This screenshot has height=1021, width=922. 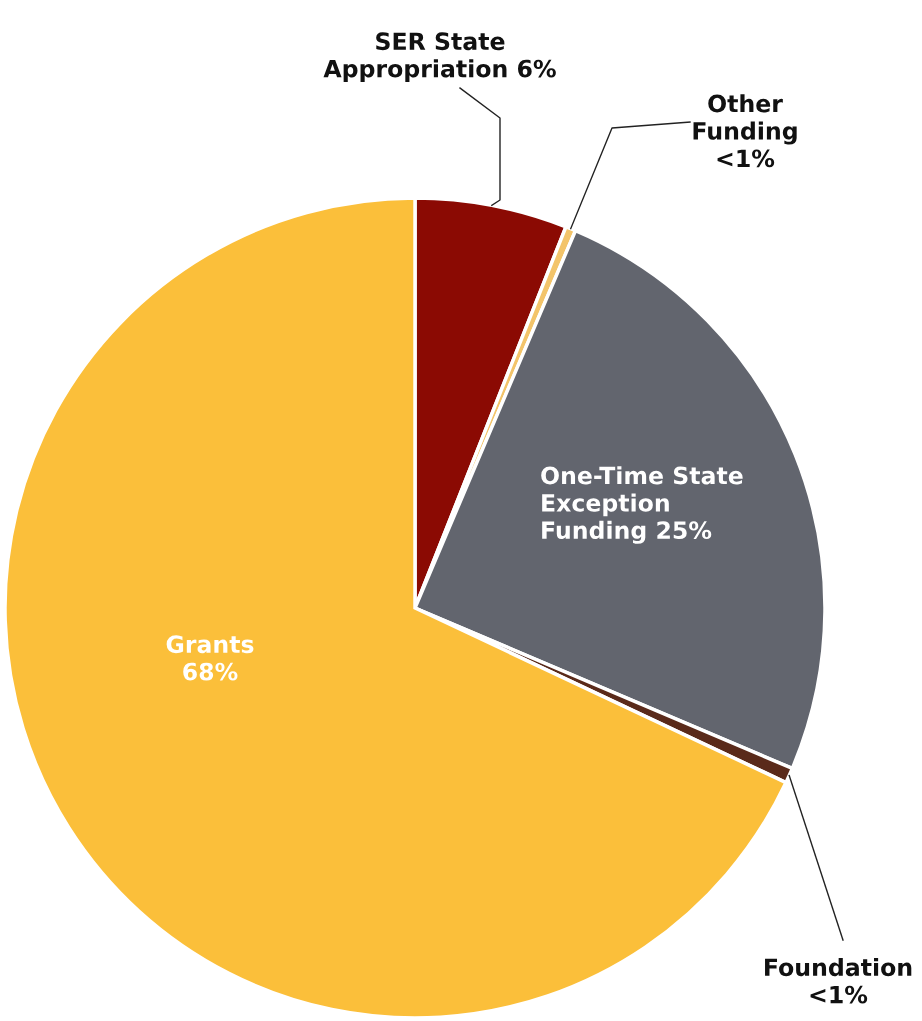 I want to click on slice-label: Foundation, so click(x=838, y=967).